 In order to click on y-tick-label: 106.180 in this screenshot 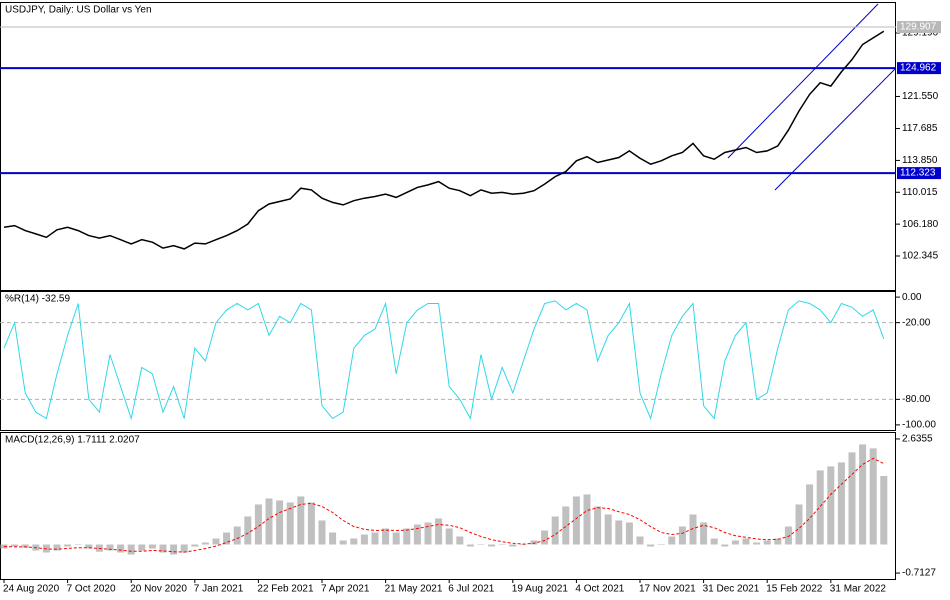, I will do `click(920, 224)`.